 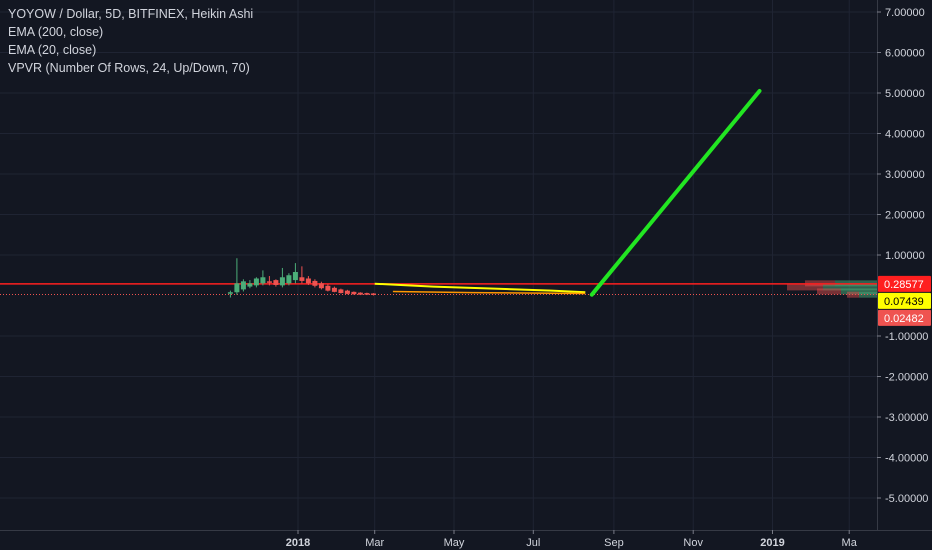 I want to click on trend-line-drawing, so click(x=675, y=192).